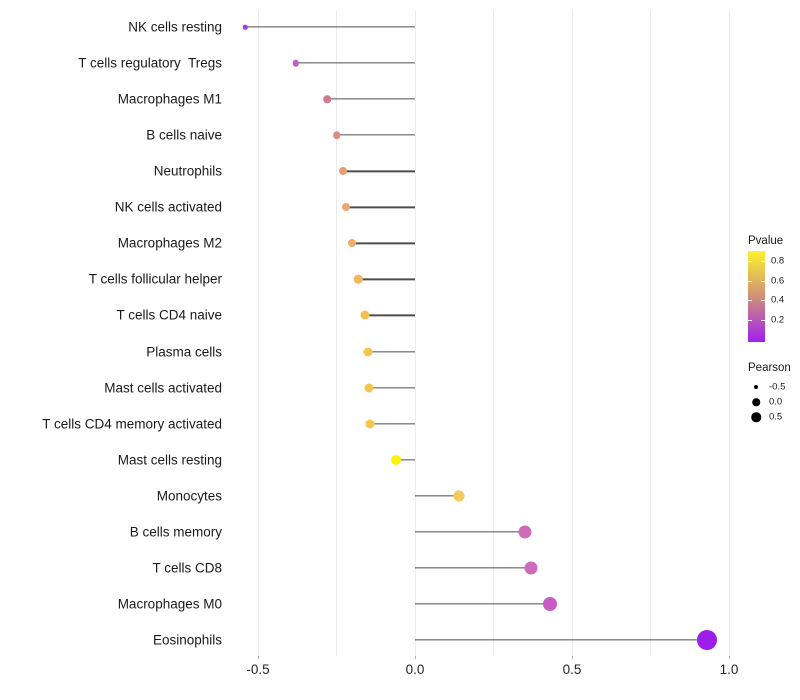 This screenshot has height=700, width=800. I want to click on colorbar-tick-label: 0.6, so click(778, 281).